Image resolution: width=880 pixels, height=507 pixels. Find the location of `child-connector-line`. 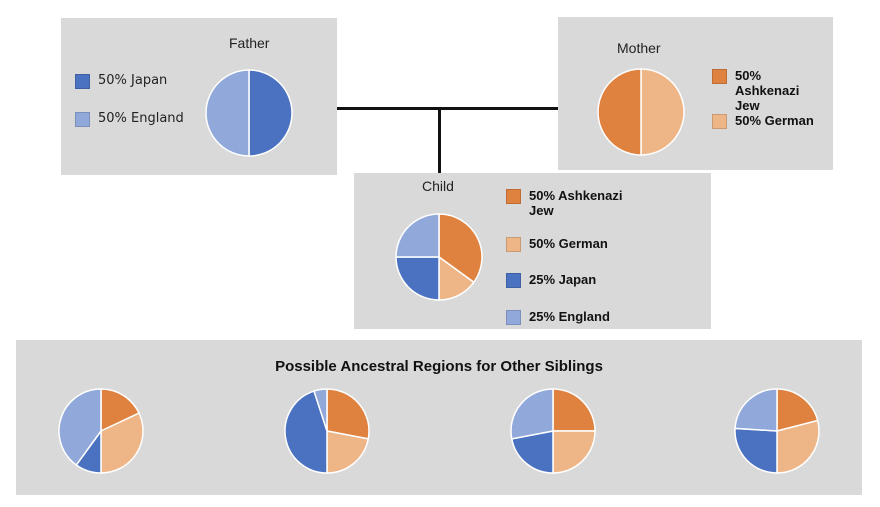

child-connector-line is located at coordinates (439, 140).